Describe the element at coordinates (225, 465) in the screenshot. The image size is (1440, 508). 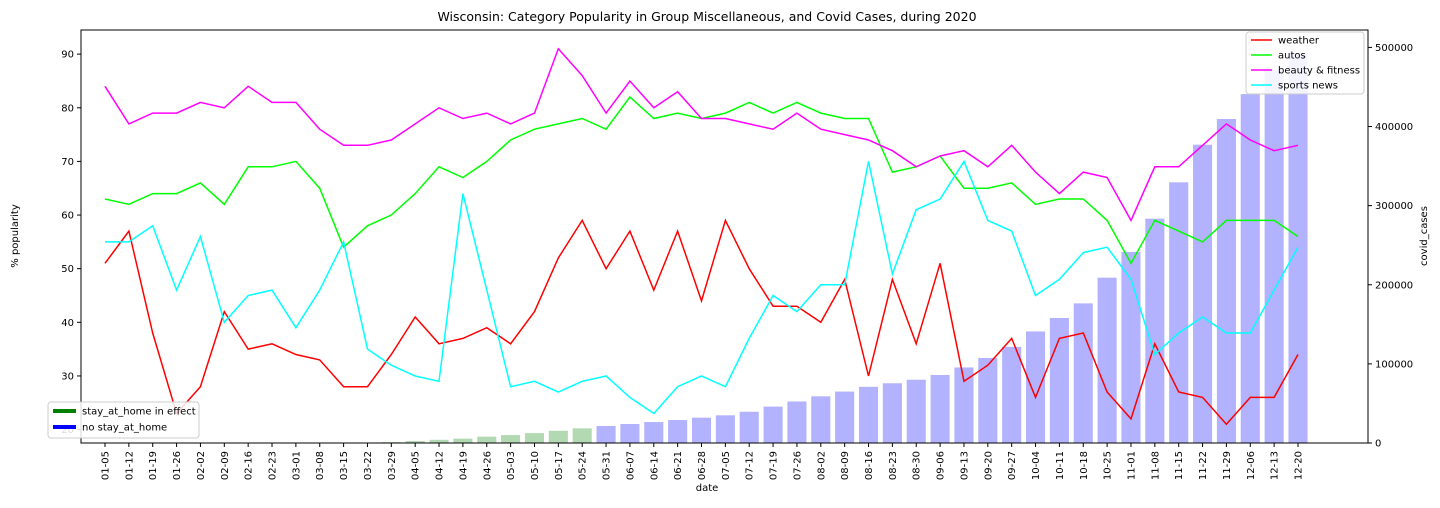
I see `x-tick-label: 02-09` at that location.